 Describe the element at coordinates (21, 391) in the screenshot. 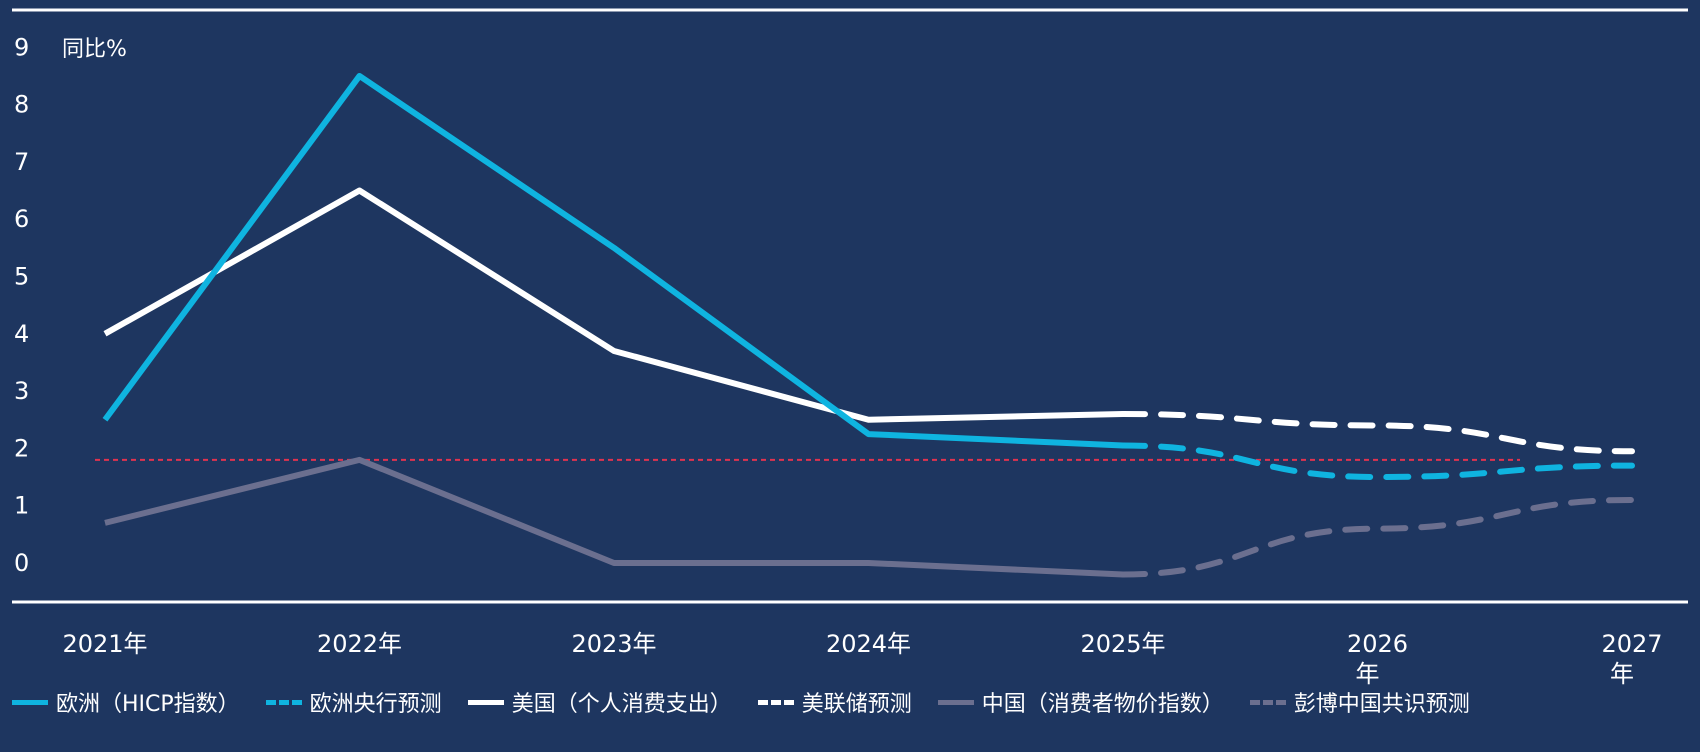

I see `y-tick-label: 3` at that location.